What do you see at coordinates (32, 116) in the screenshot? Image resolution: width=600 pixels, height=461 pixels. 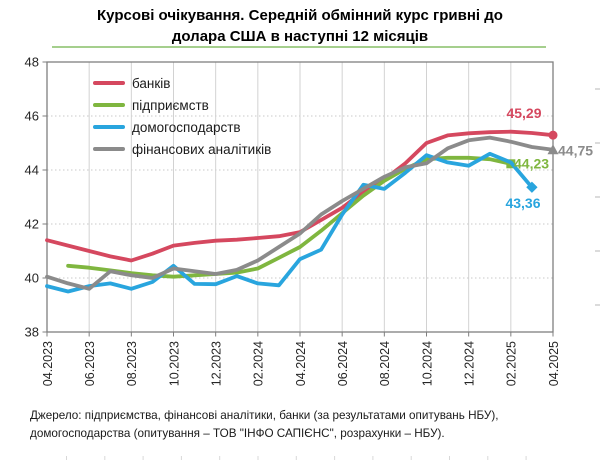 I see `y-tick-label: 46` at bounding box center [32, 116].